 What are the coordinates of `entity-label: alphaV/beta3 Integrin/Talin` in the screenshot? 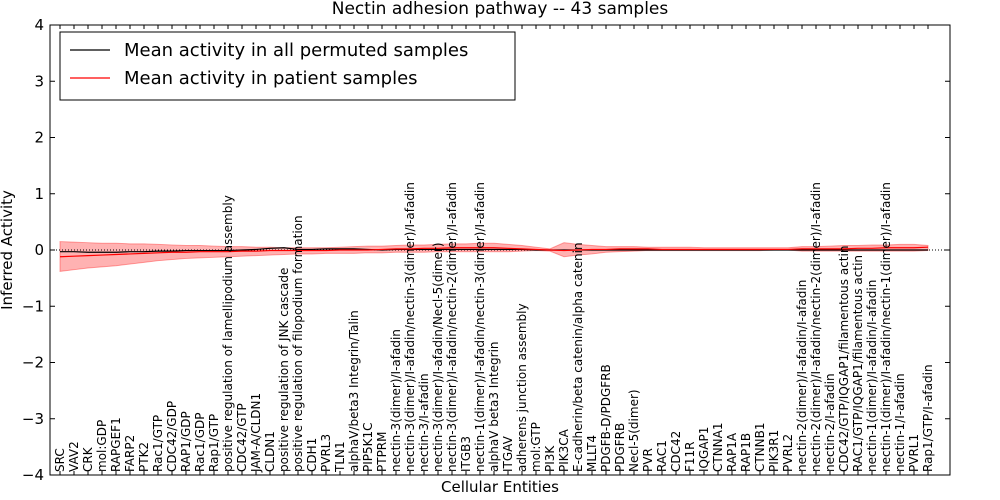 It's located at (354, 391).